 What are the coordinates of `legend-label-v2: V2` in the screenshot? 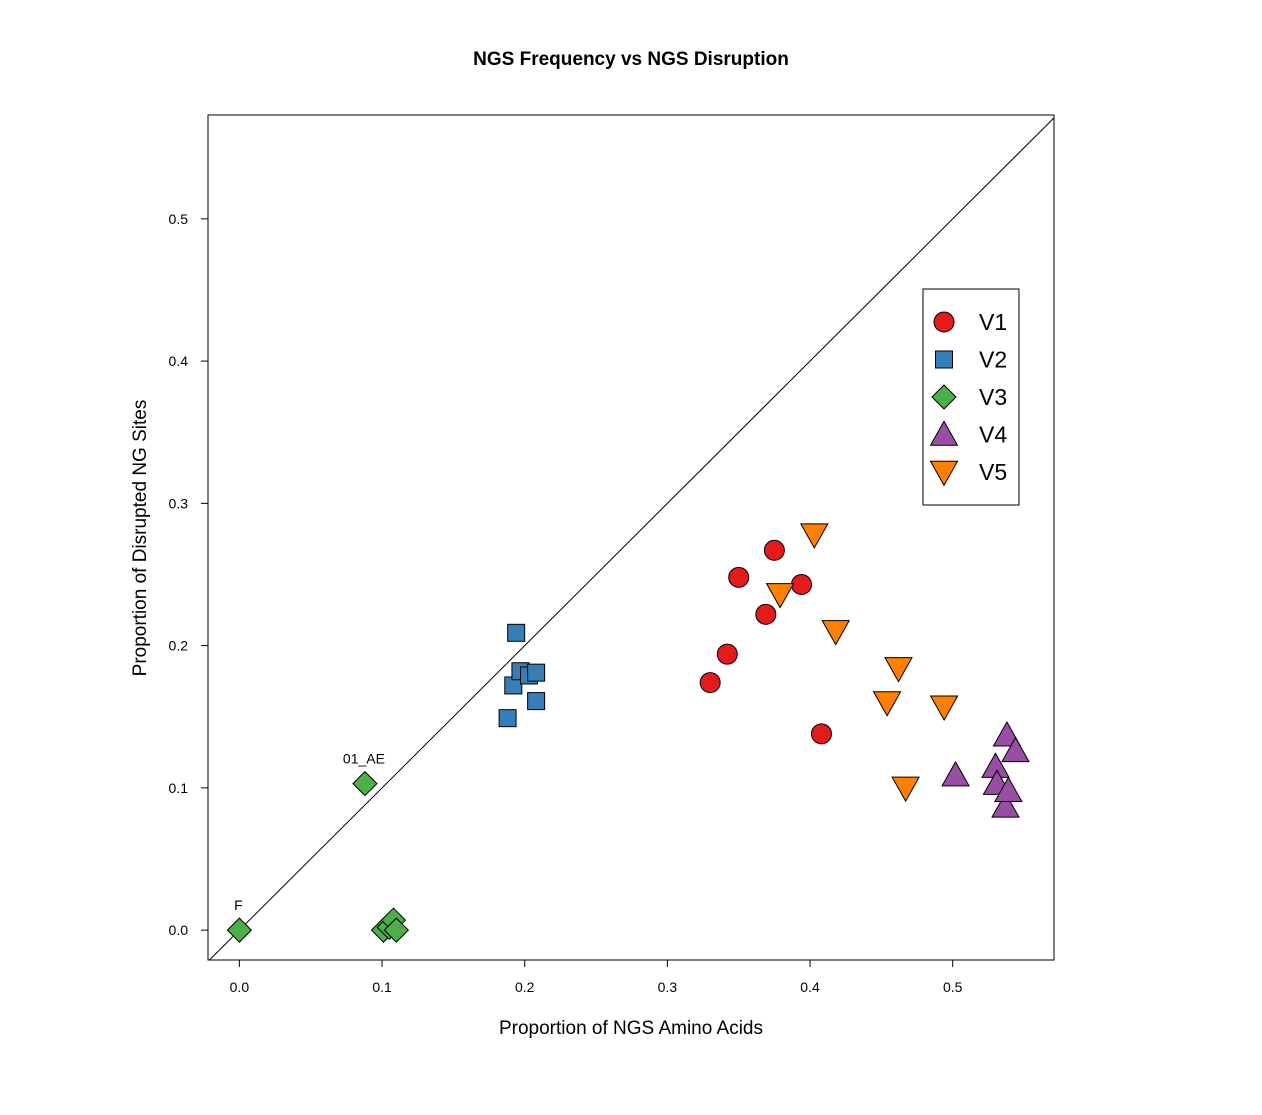 It's located at (993, 360).